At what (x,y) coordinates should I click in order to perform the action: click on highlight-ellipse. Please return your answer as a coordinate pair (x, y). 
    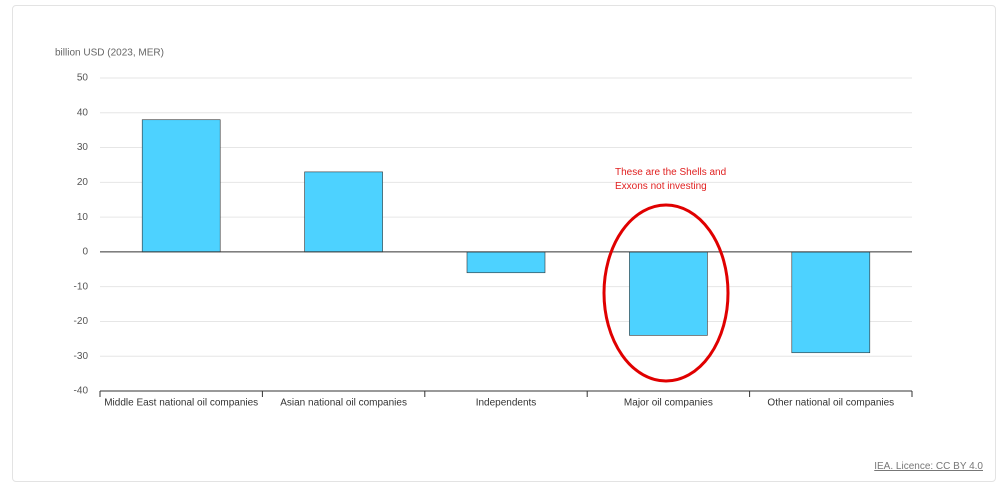
    Looking at the image, I should click on (666, 293).